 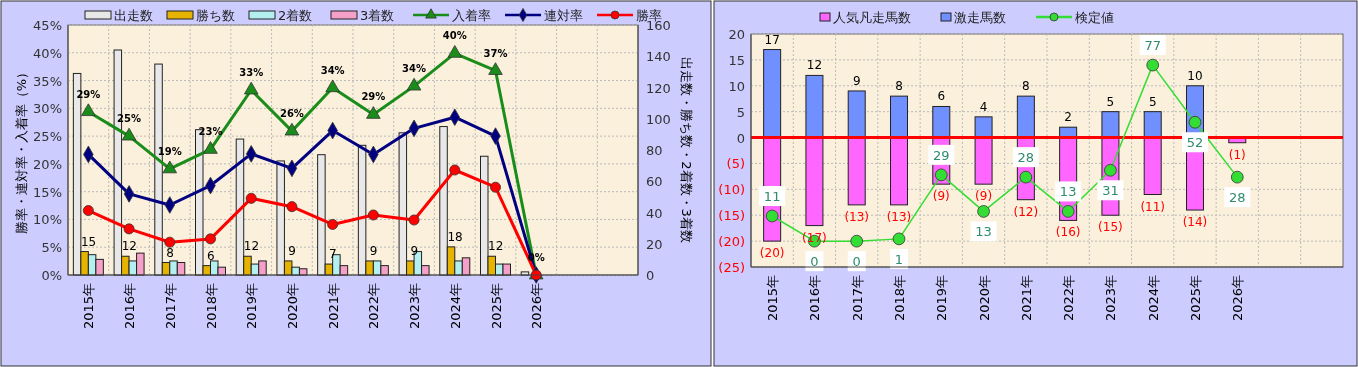 I want to click on y-tick-label: (20), so click(x=731, y=242).